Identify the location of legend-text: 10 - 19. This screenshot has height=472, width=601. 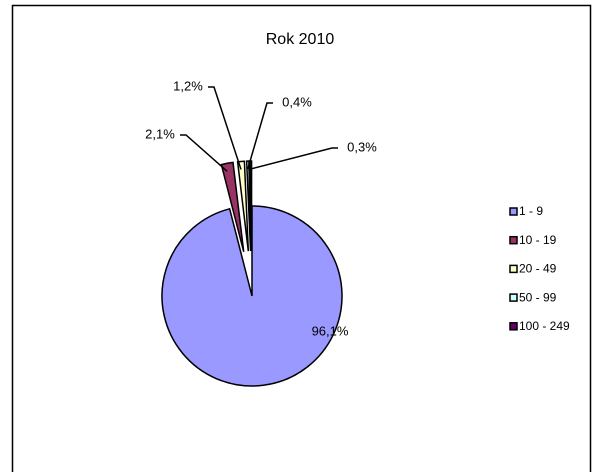
(538, 240).